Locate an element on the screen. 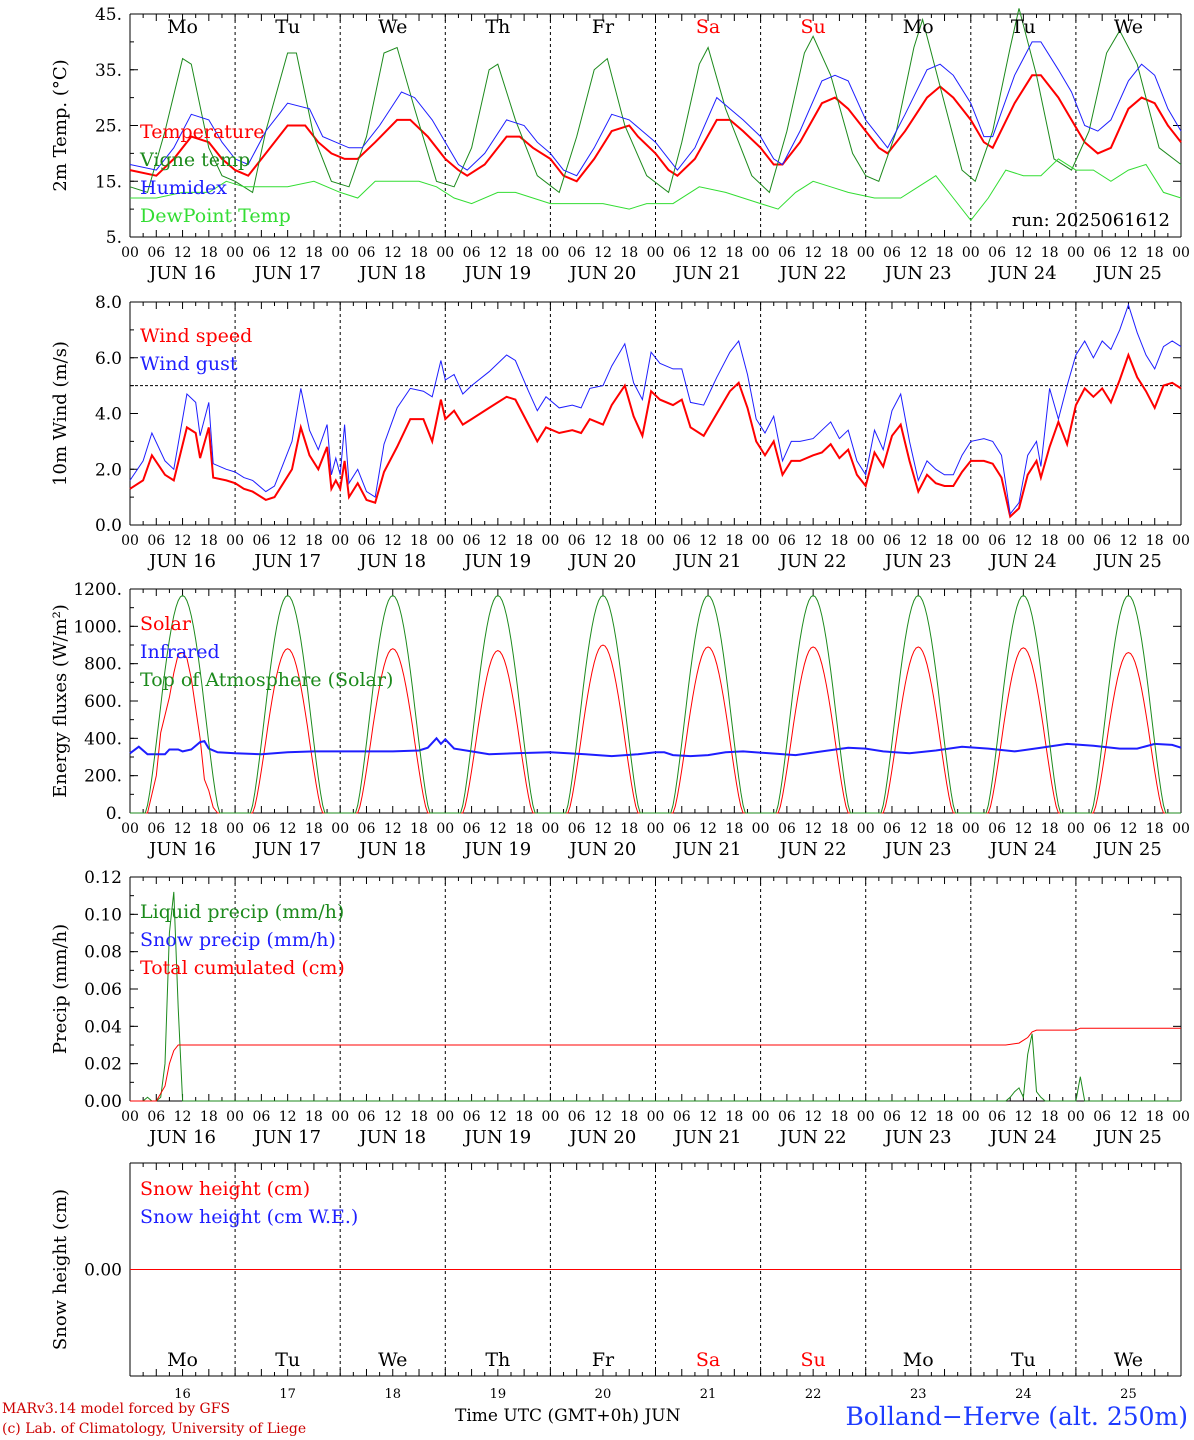 The width and height of the screenshot is (1194, 1440). weekday-label-top: Mo is located at coordinates (182, 27).